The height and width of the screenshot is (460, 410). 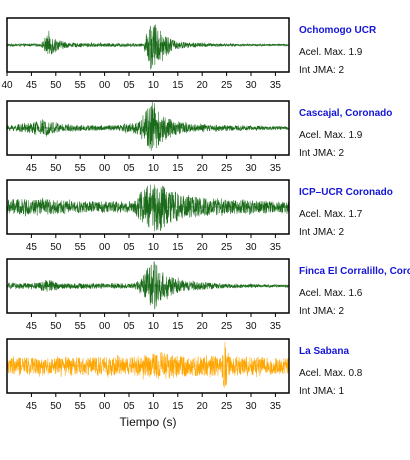 I want to click on jma-intensity: Int JMA: 1, so click(x=321, y=391).